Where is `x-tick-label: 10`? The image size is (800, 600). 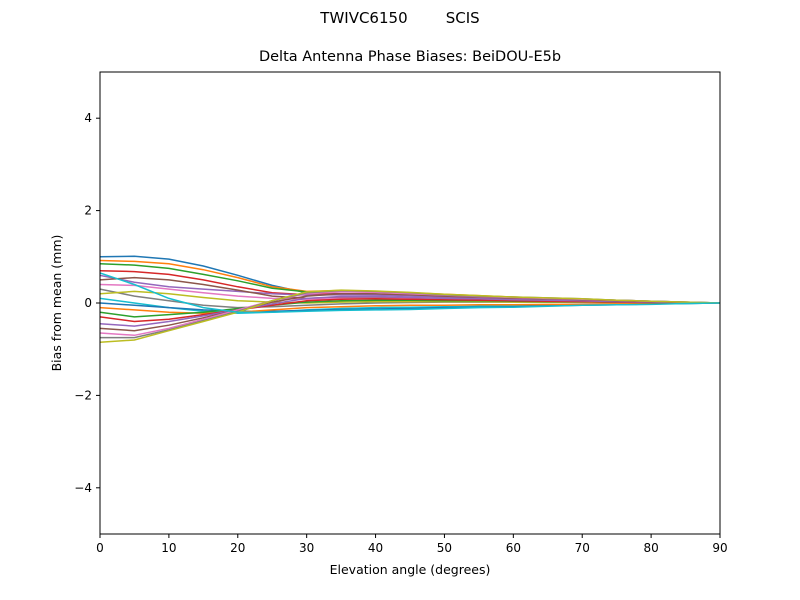
x-tick-label: 10 is located at coordinates (168, 548).